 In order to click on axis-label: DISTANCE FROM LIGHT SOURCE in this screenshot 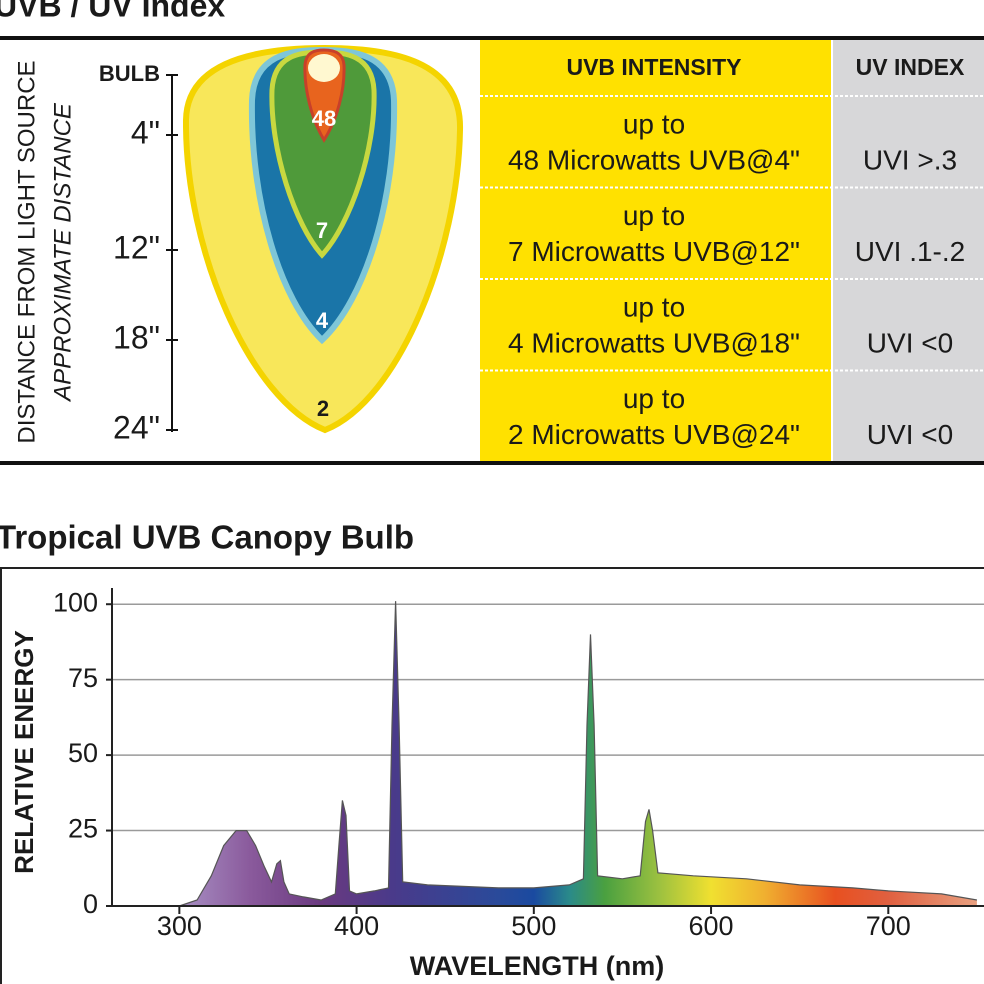, I will do `click(26, 251)`.